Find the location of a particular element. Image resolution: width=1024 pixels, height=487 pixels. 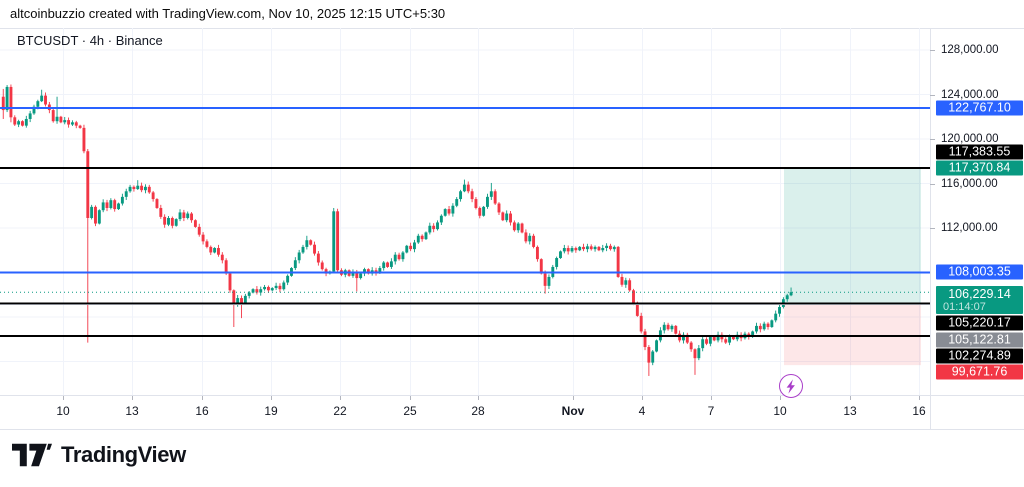

price-level-label: 102,274.89 is located at coordinates (979, 356).